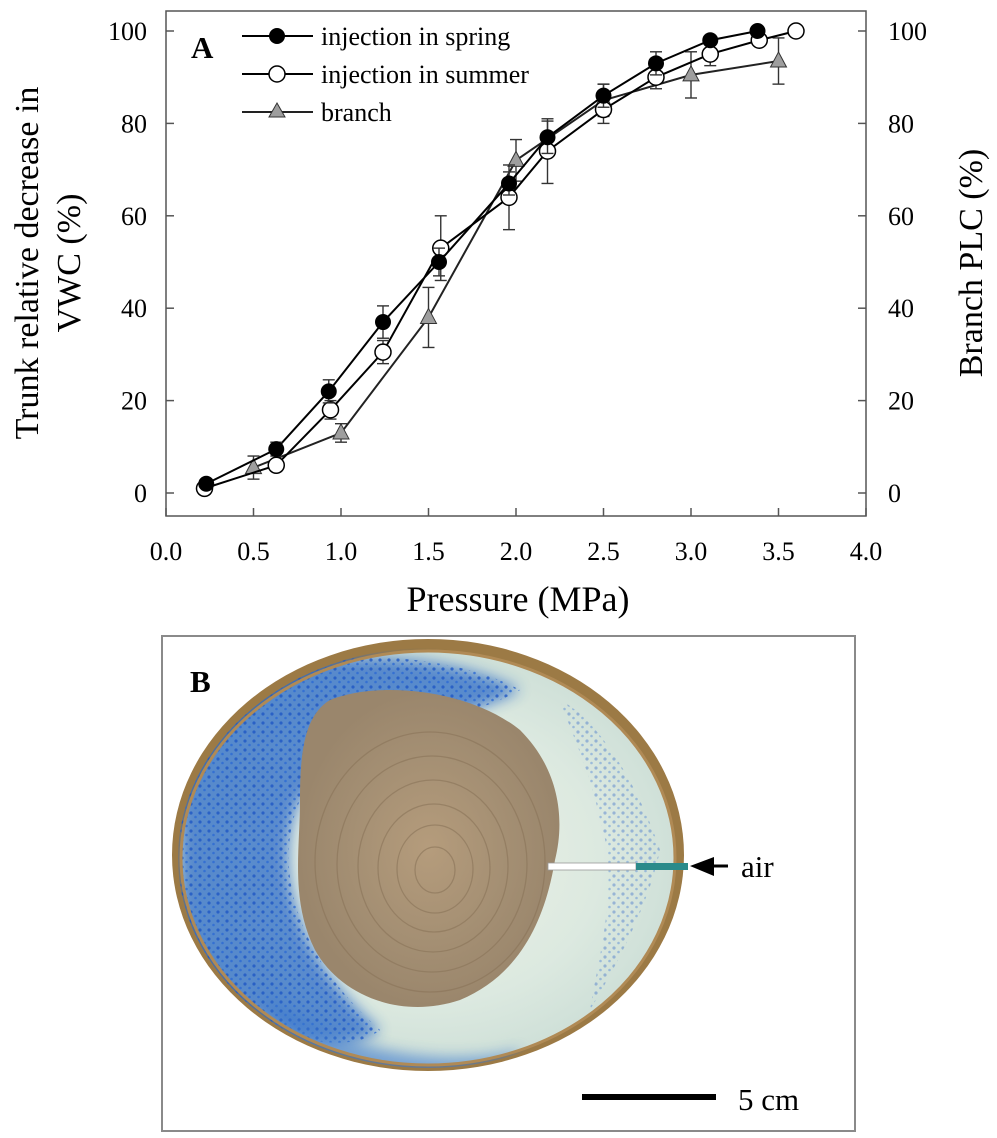 Image resolution: width=997 pixels, height=1138 pixels. Describe the element at coordinates (202, 47) in the screenshot. I see `panel-label-a: A` at that location.